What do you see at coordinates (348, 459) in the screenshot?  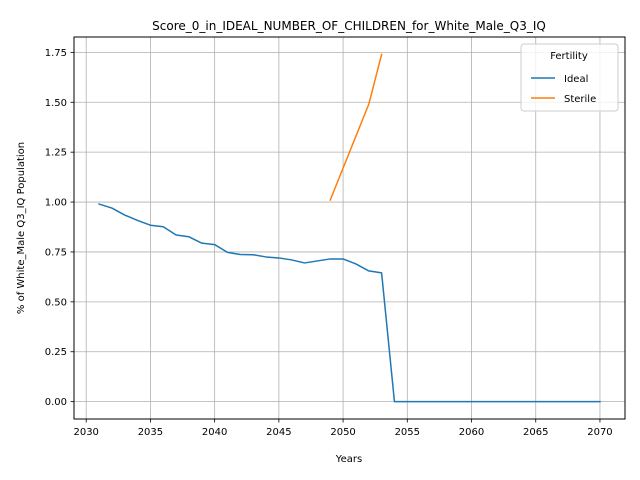 I see `x-axis-label: Years` at bounding box center [348, 459].